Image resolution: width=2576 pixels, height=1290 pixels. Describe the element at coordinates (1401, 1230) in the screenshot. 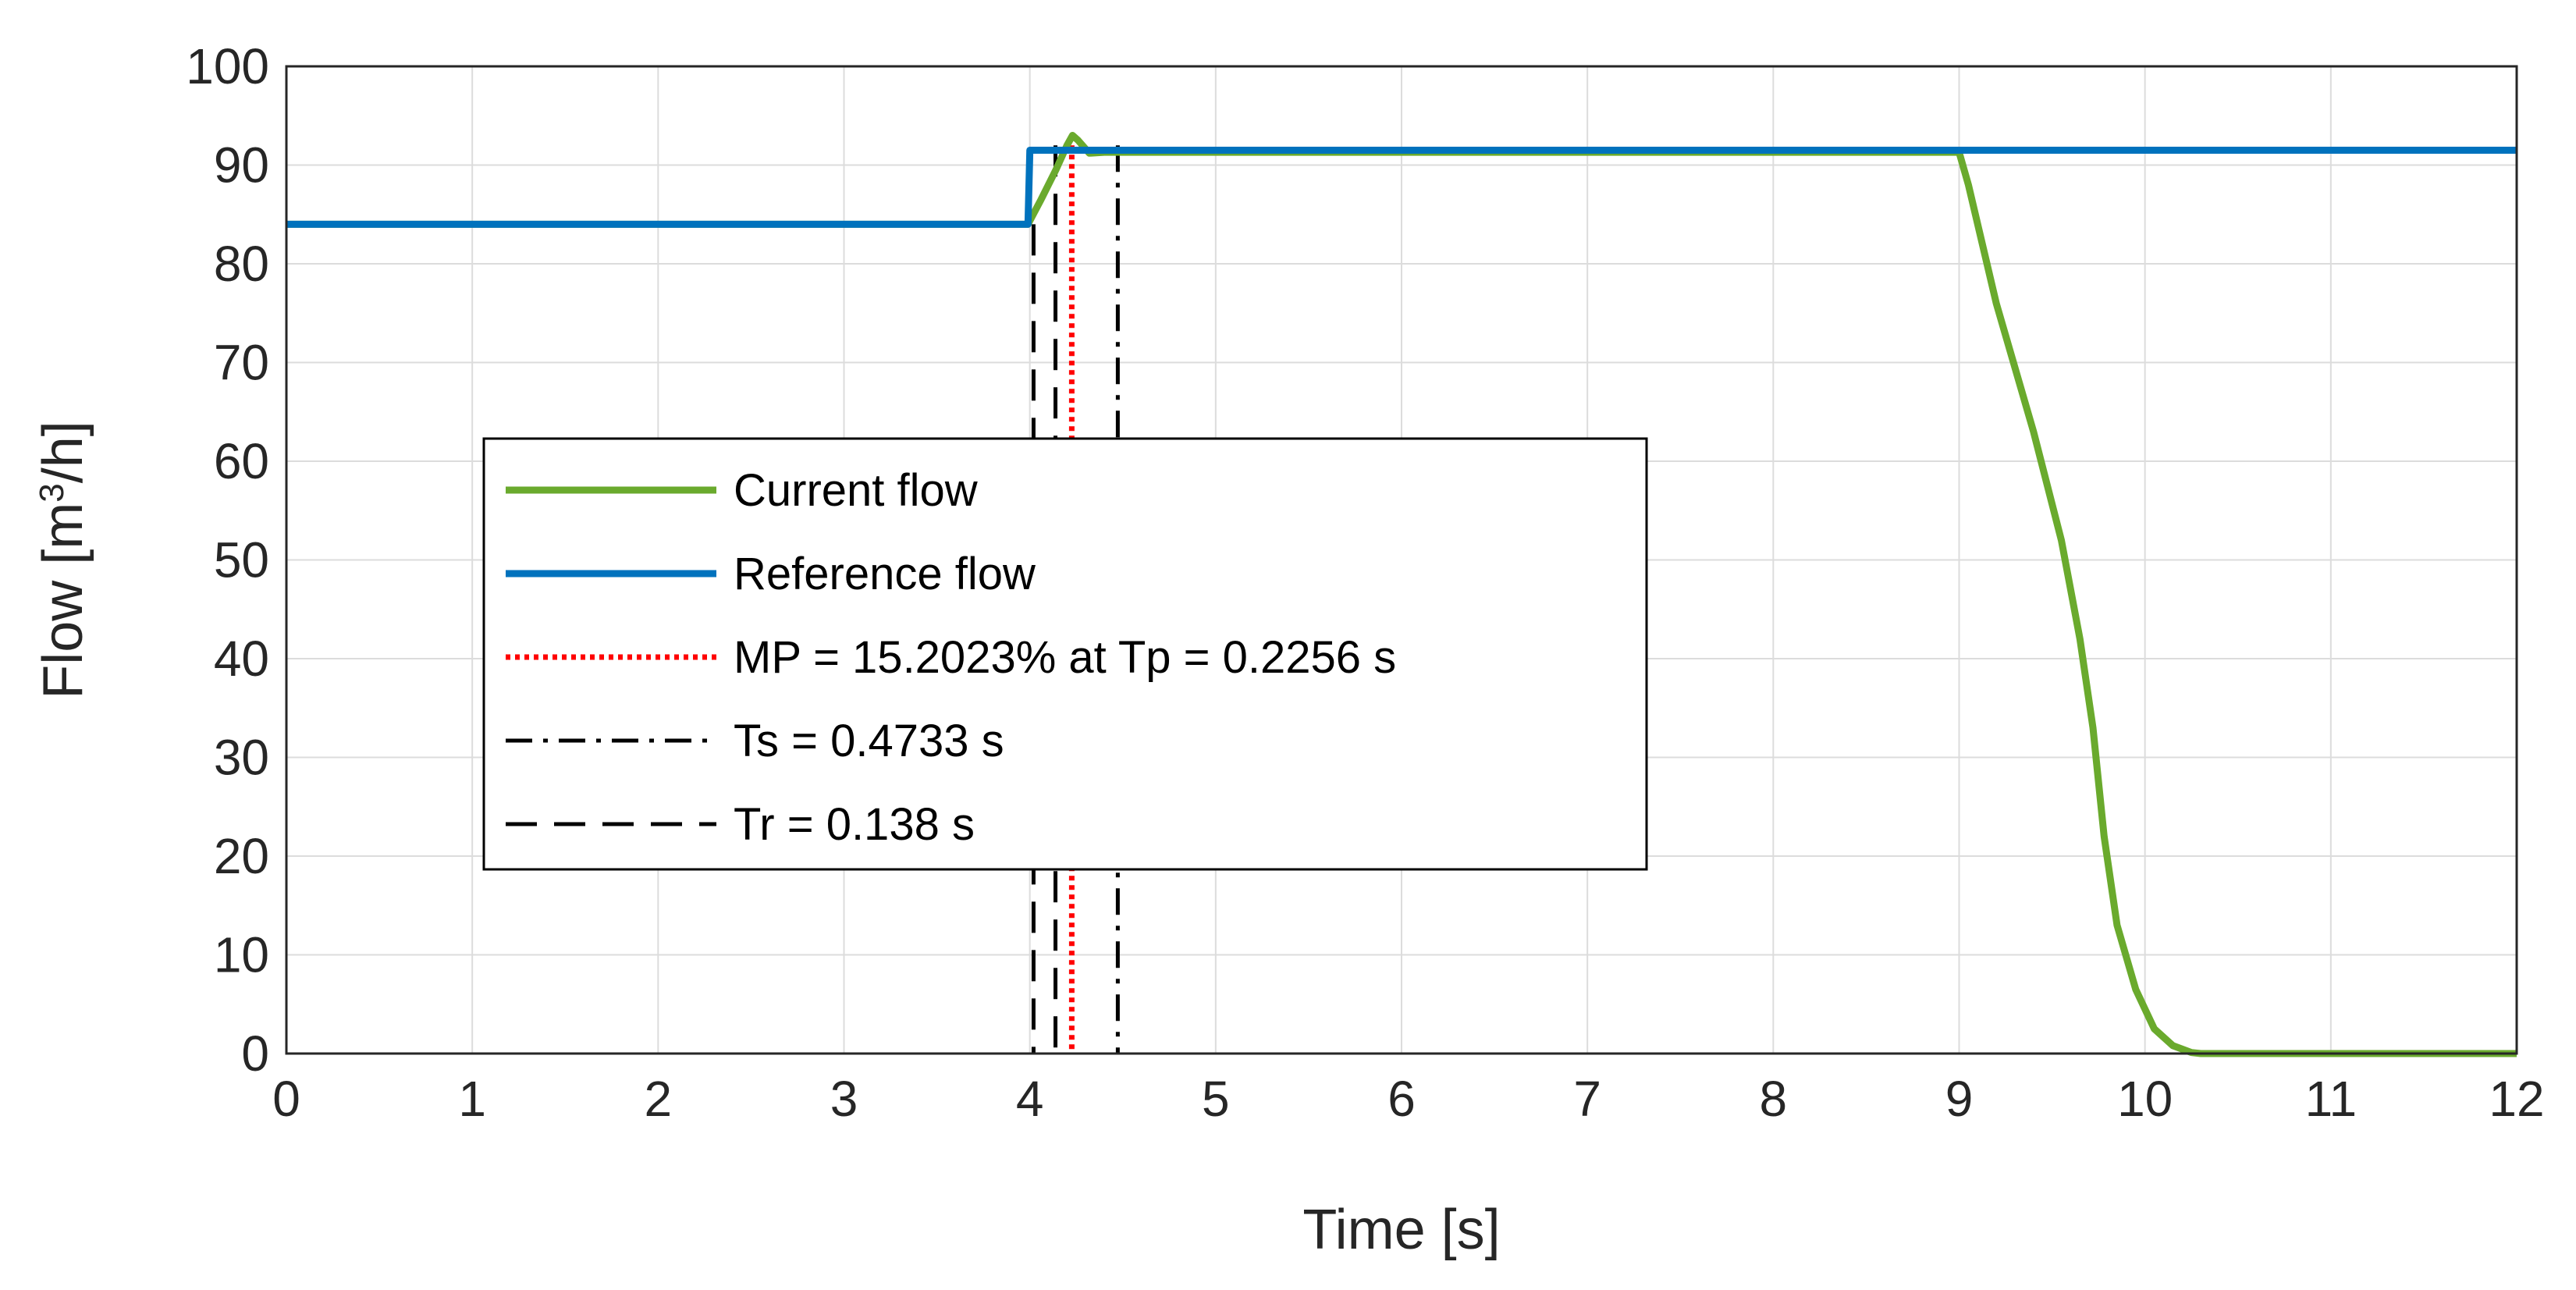

I see `x-axis-label: Time [s]` at that location.